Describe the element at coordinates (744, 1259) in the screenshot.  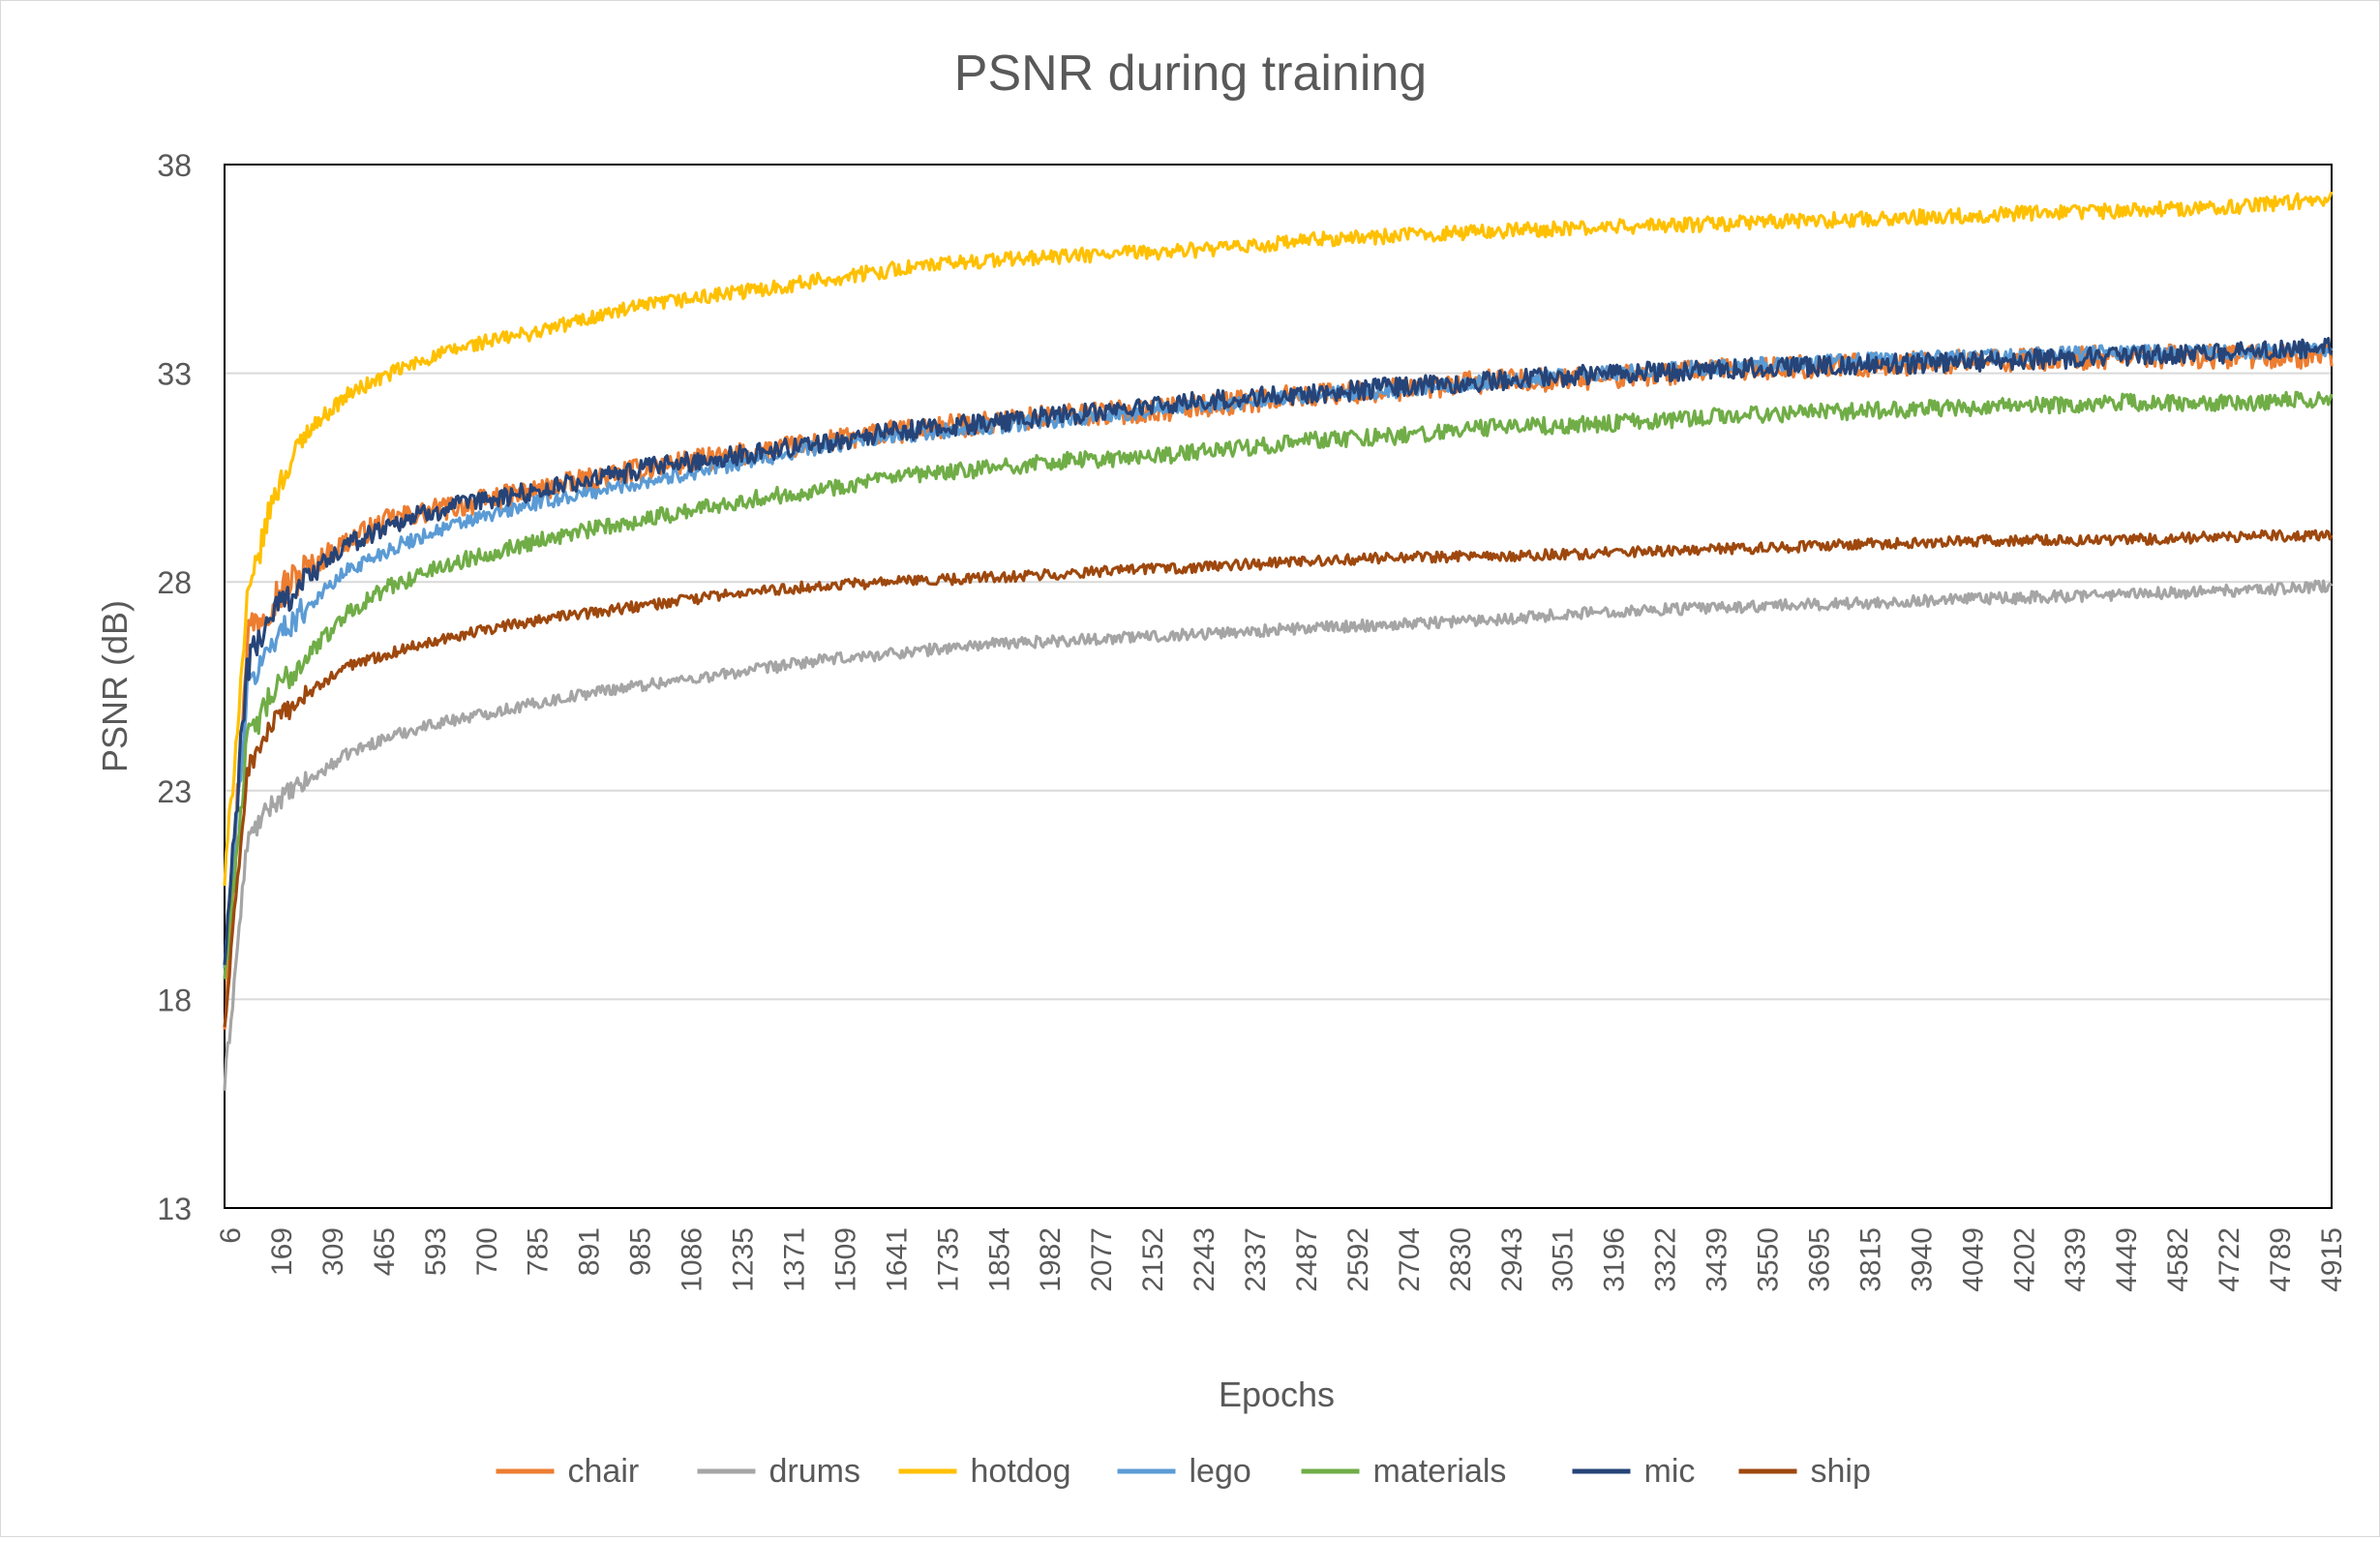
I see `x-tick-label: 1235` at that location.